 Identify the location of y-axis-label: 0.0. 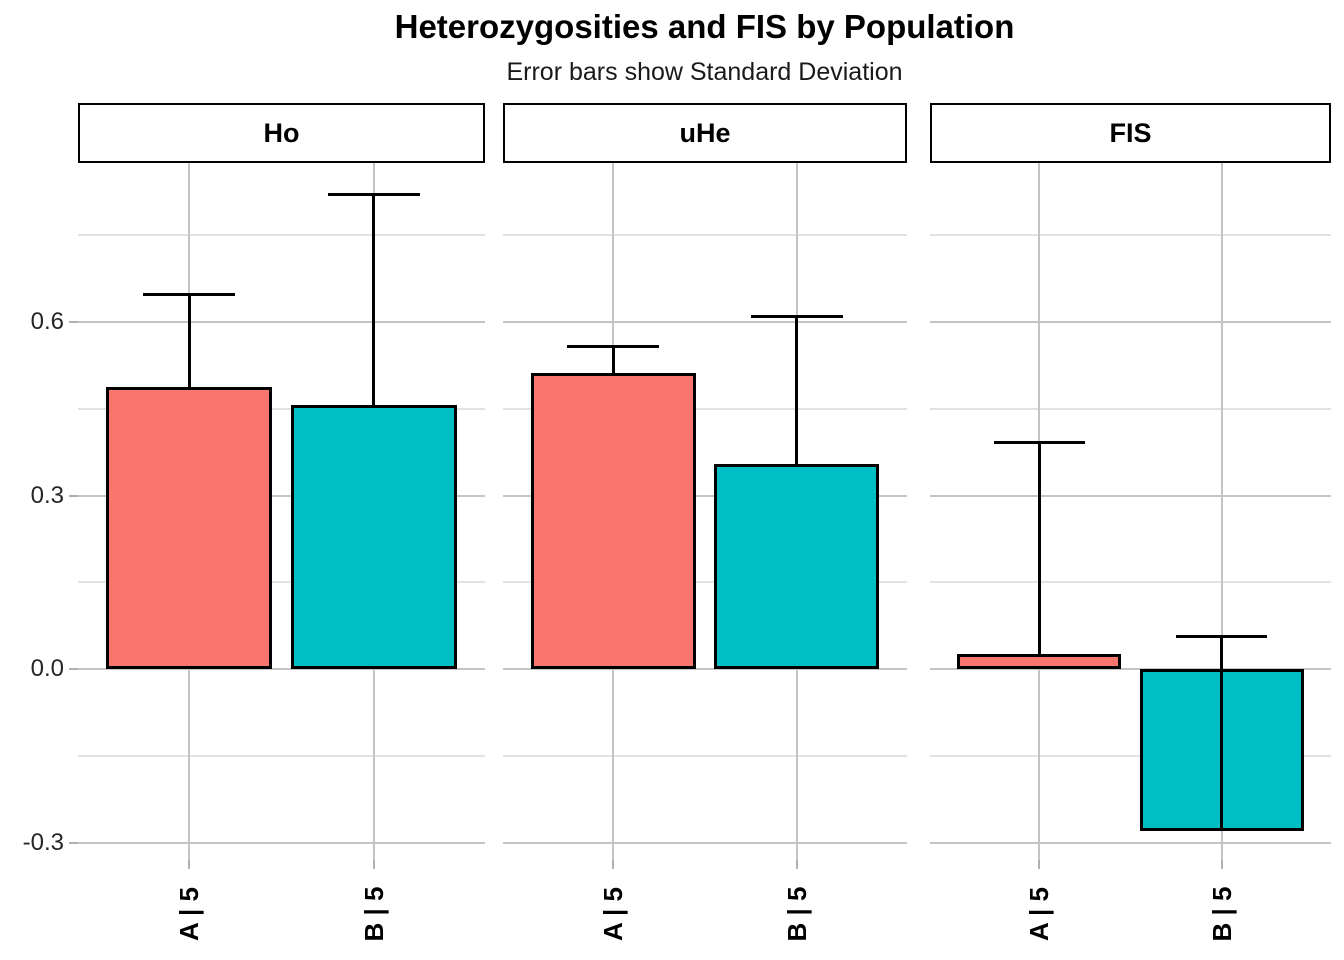
(47, 669).